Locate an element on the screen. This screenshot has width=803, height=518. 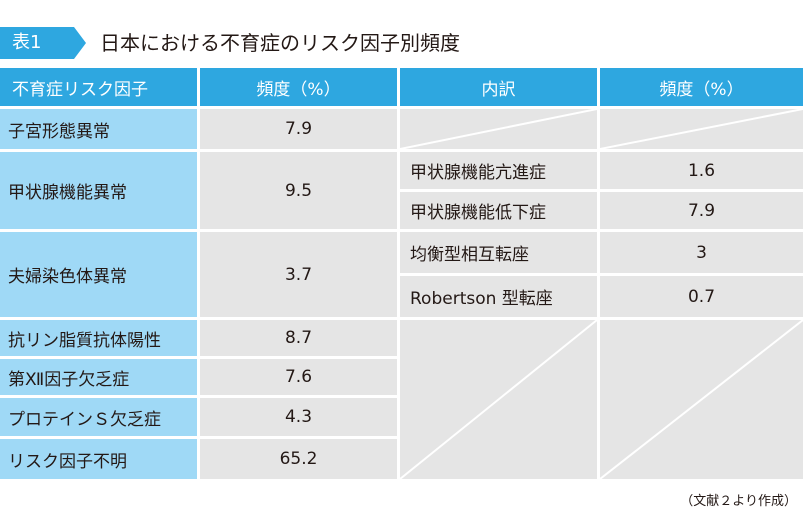
breakdown-frequency-cell: 7.9 is located at coordinates (701, 210).